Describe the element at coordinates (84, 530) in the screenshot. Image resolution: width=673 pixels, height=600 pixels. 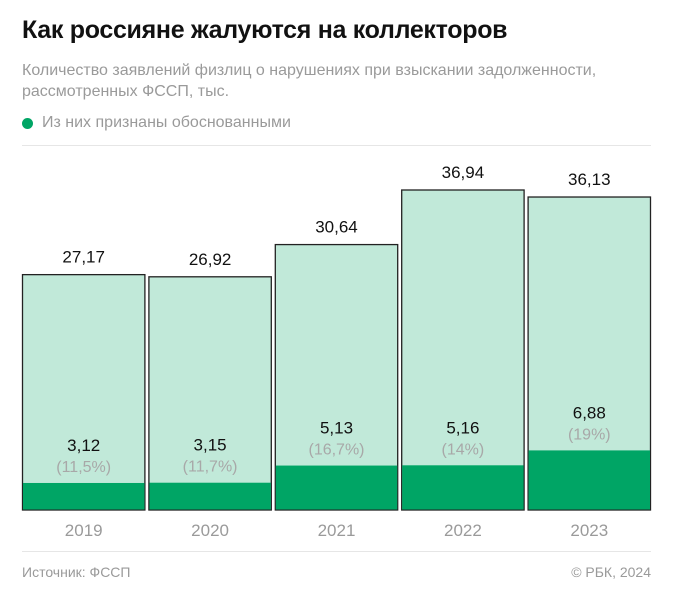
I see `x-tick-label: 2019` at that location.